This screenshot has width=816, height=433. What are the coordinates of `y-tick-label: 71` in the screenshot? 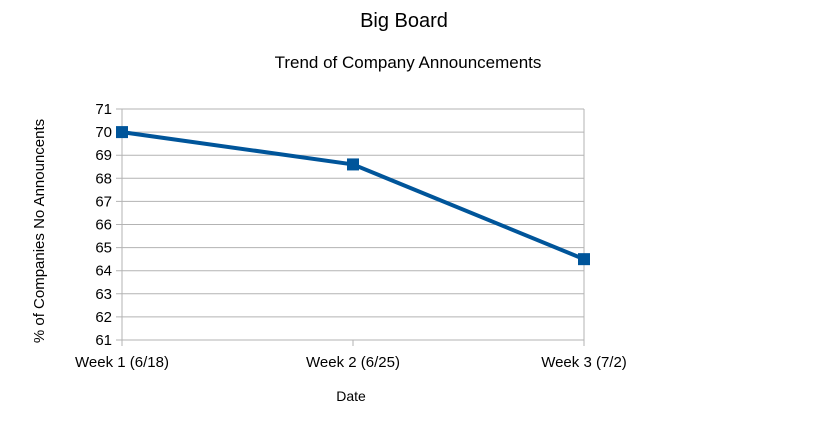 It's located at (103, 109).